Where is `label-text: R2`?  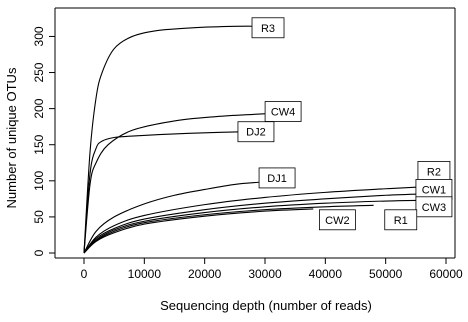
label-text: R2 is located at coordinates (434, 172).